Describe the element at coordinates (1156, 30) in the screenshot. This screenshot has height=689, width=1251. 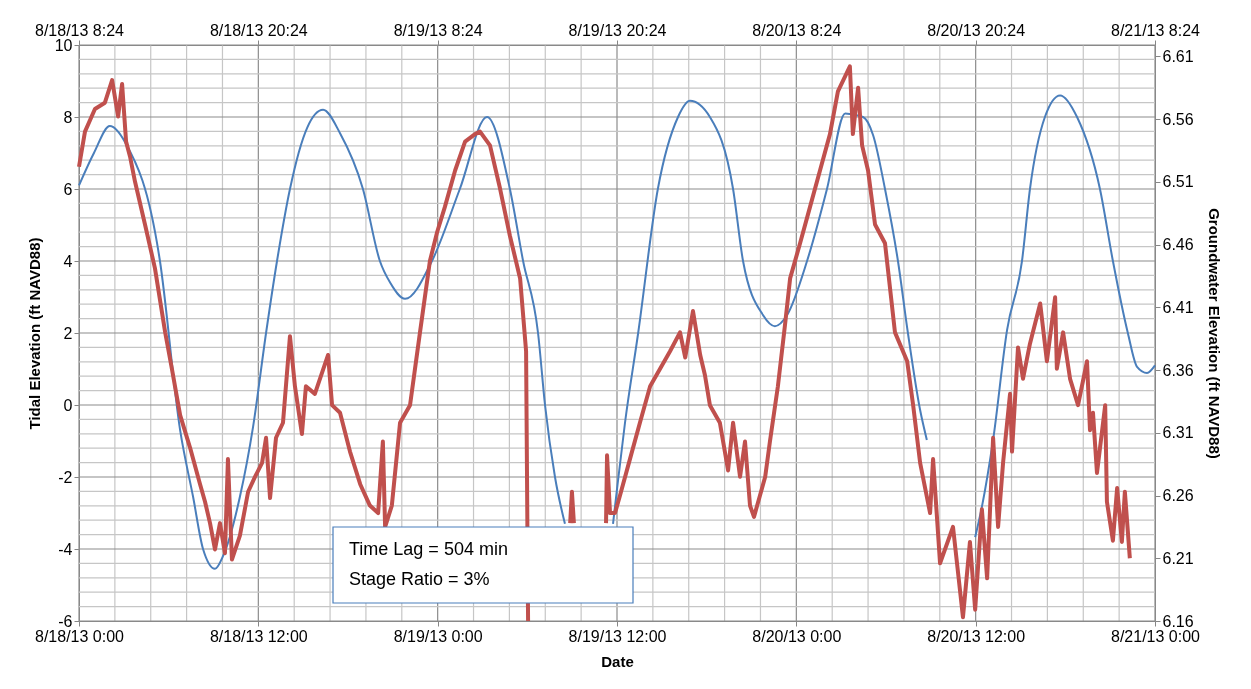
I see `x2-tick-label: 8/21/13 8:24` at that location.